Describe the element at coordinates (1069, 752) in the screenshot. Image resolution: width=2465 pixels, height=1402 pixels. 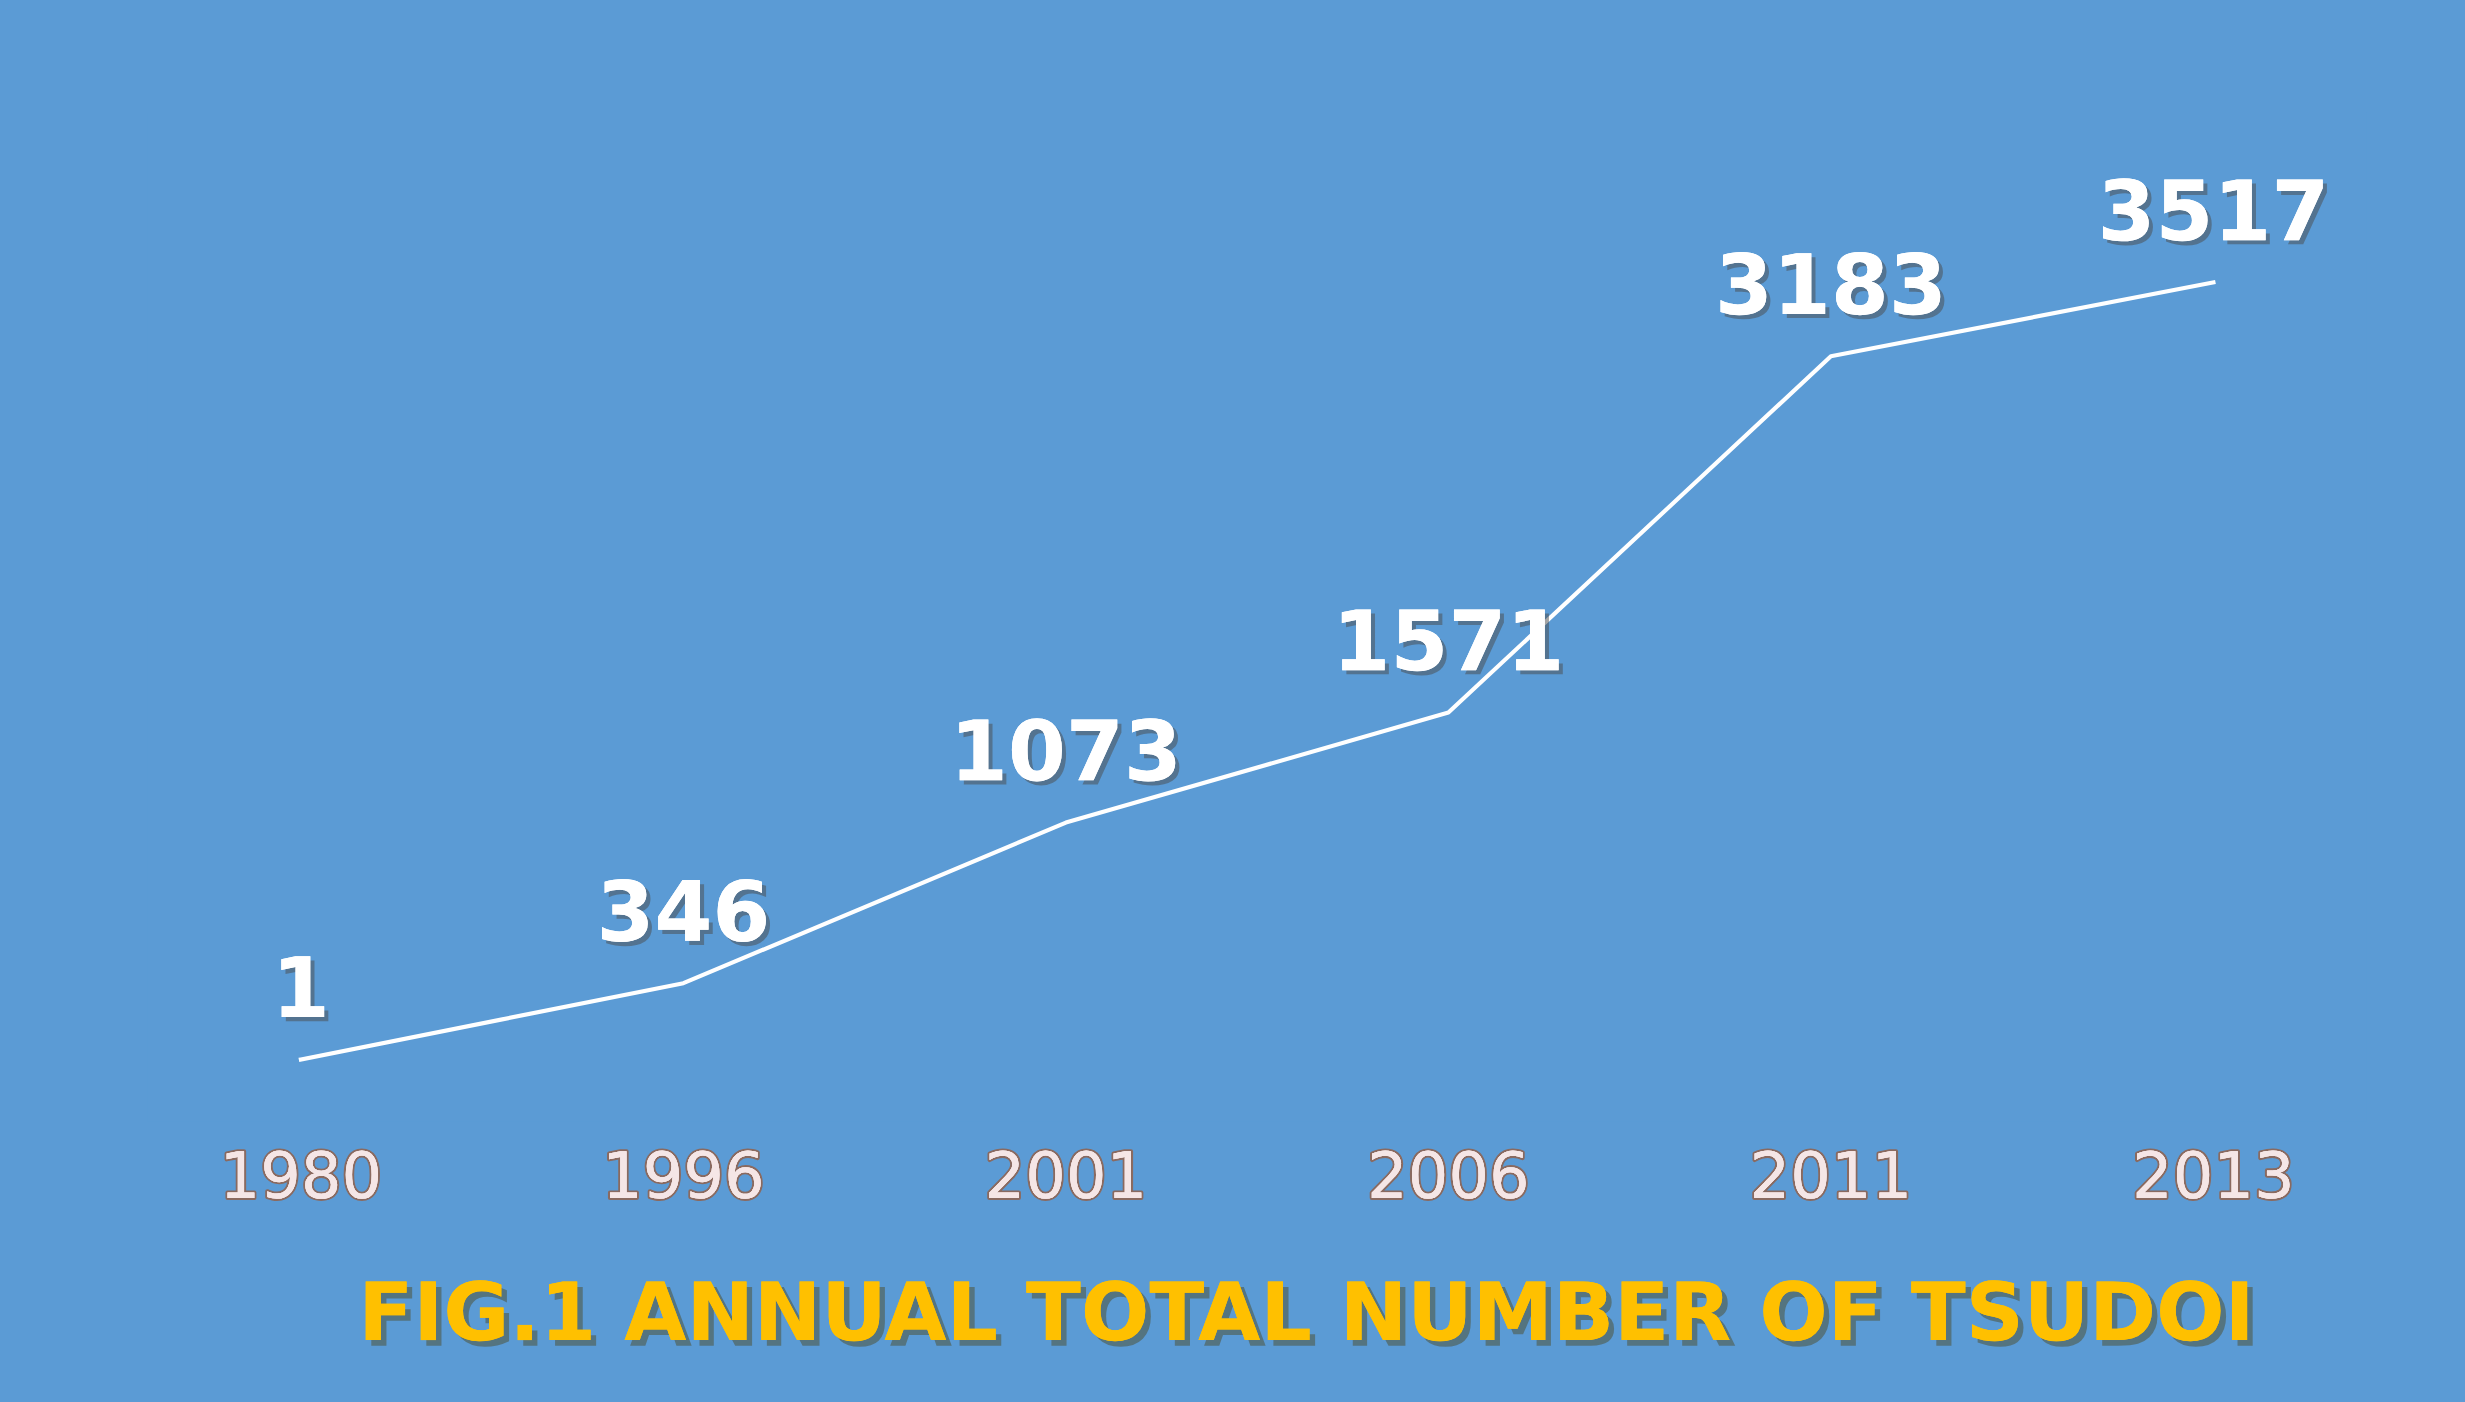
I see `data-label: 1073` at that location.